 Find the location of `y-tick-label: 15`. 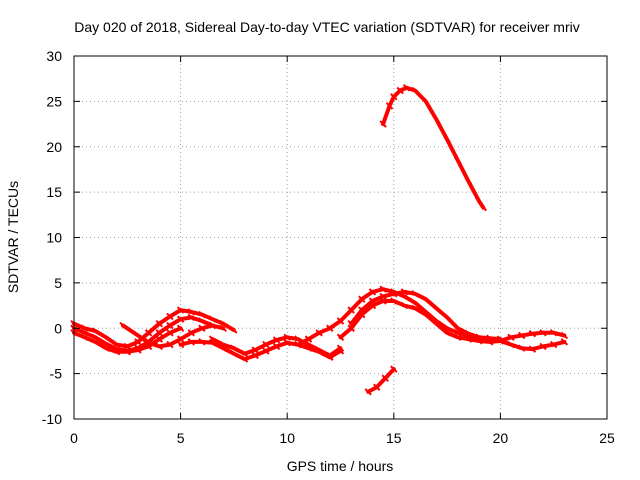

y-tick-label: 15 is located at coordinates (54, 192).